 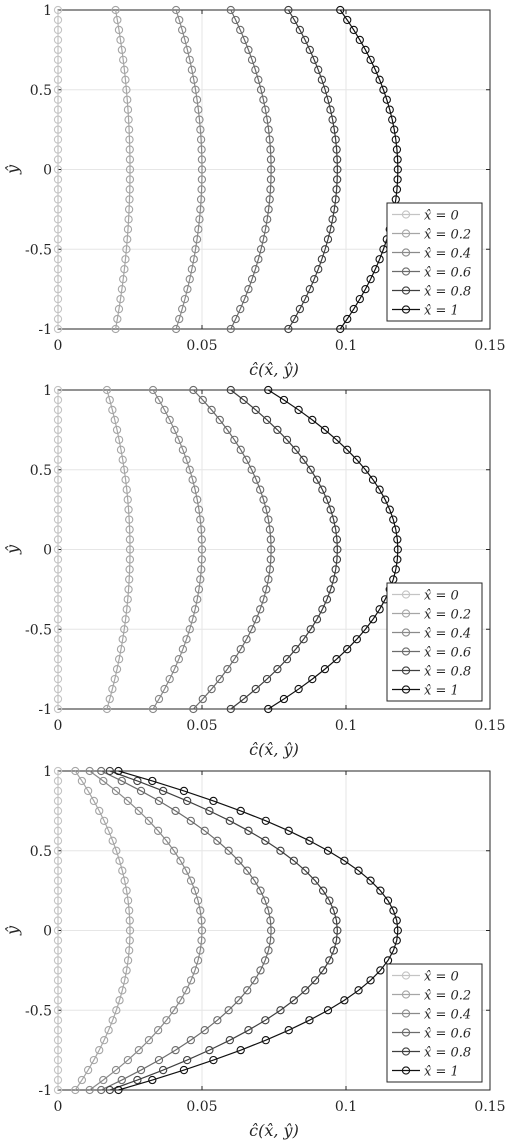 What do you see at coordinates (431, 235) in the screenshot?
I see `legend-item: x̂ = 0.2` at bounding box center [431, 235].